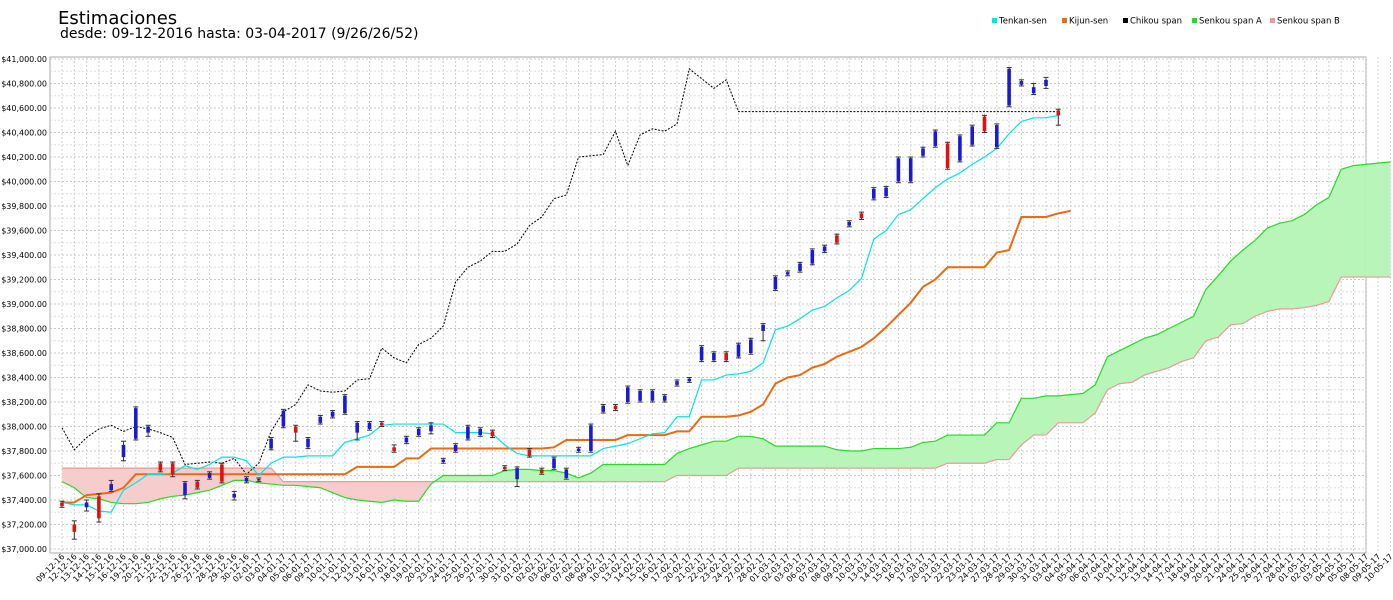  I want to click on y-tick-label: $40,800.00, so click(24, 84).